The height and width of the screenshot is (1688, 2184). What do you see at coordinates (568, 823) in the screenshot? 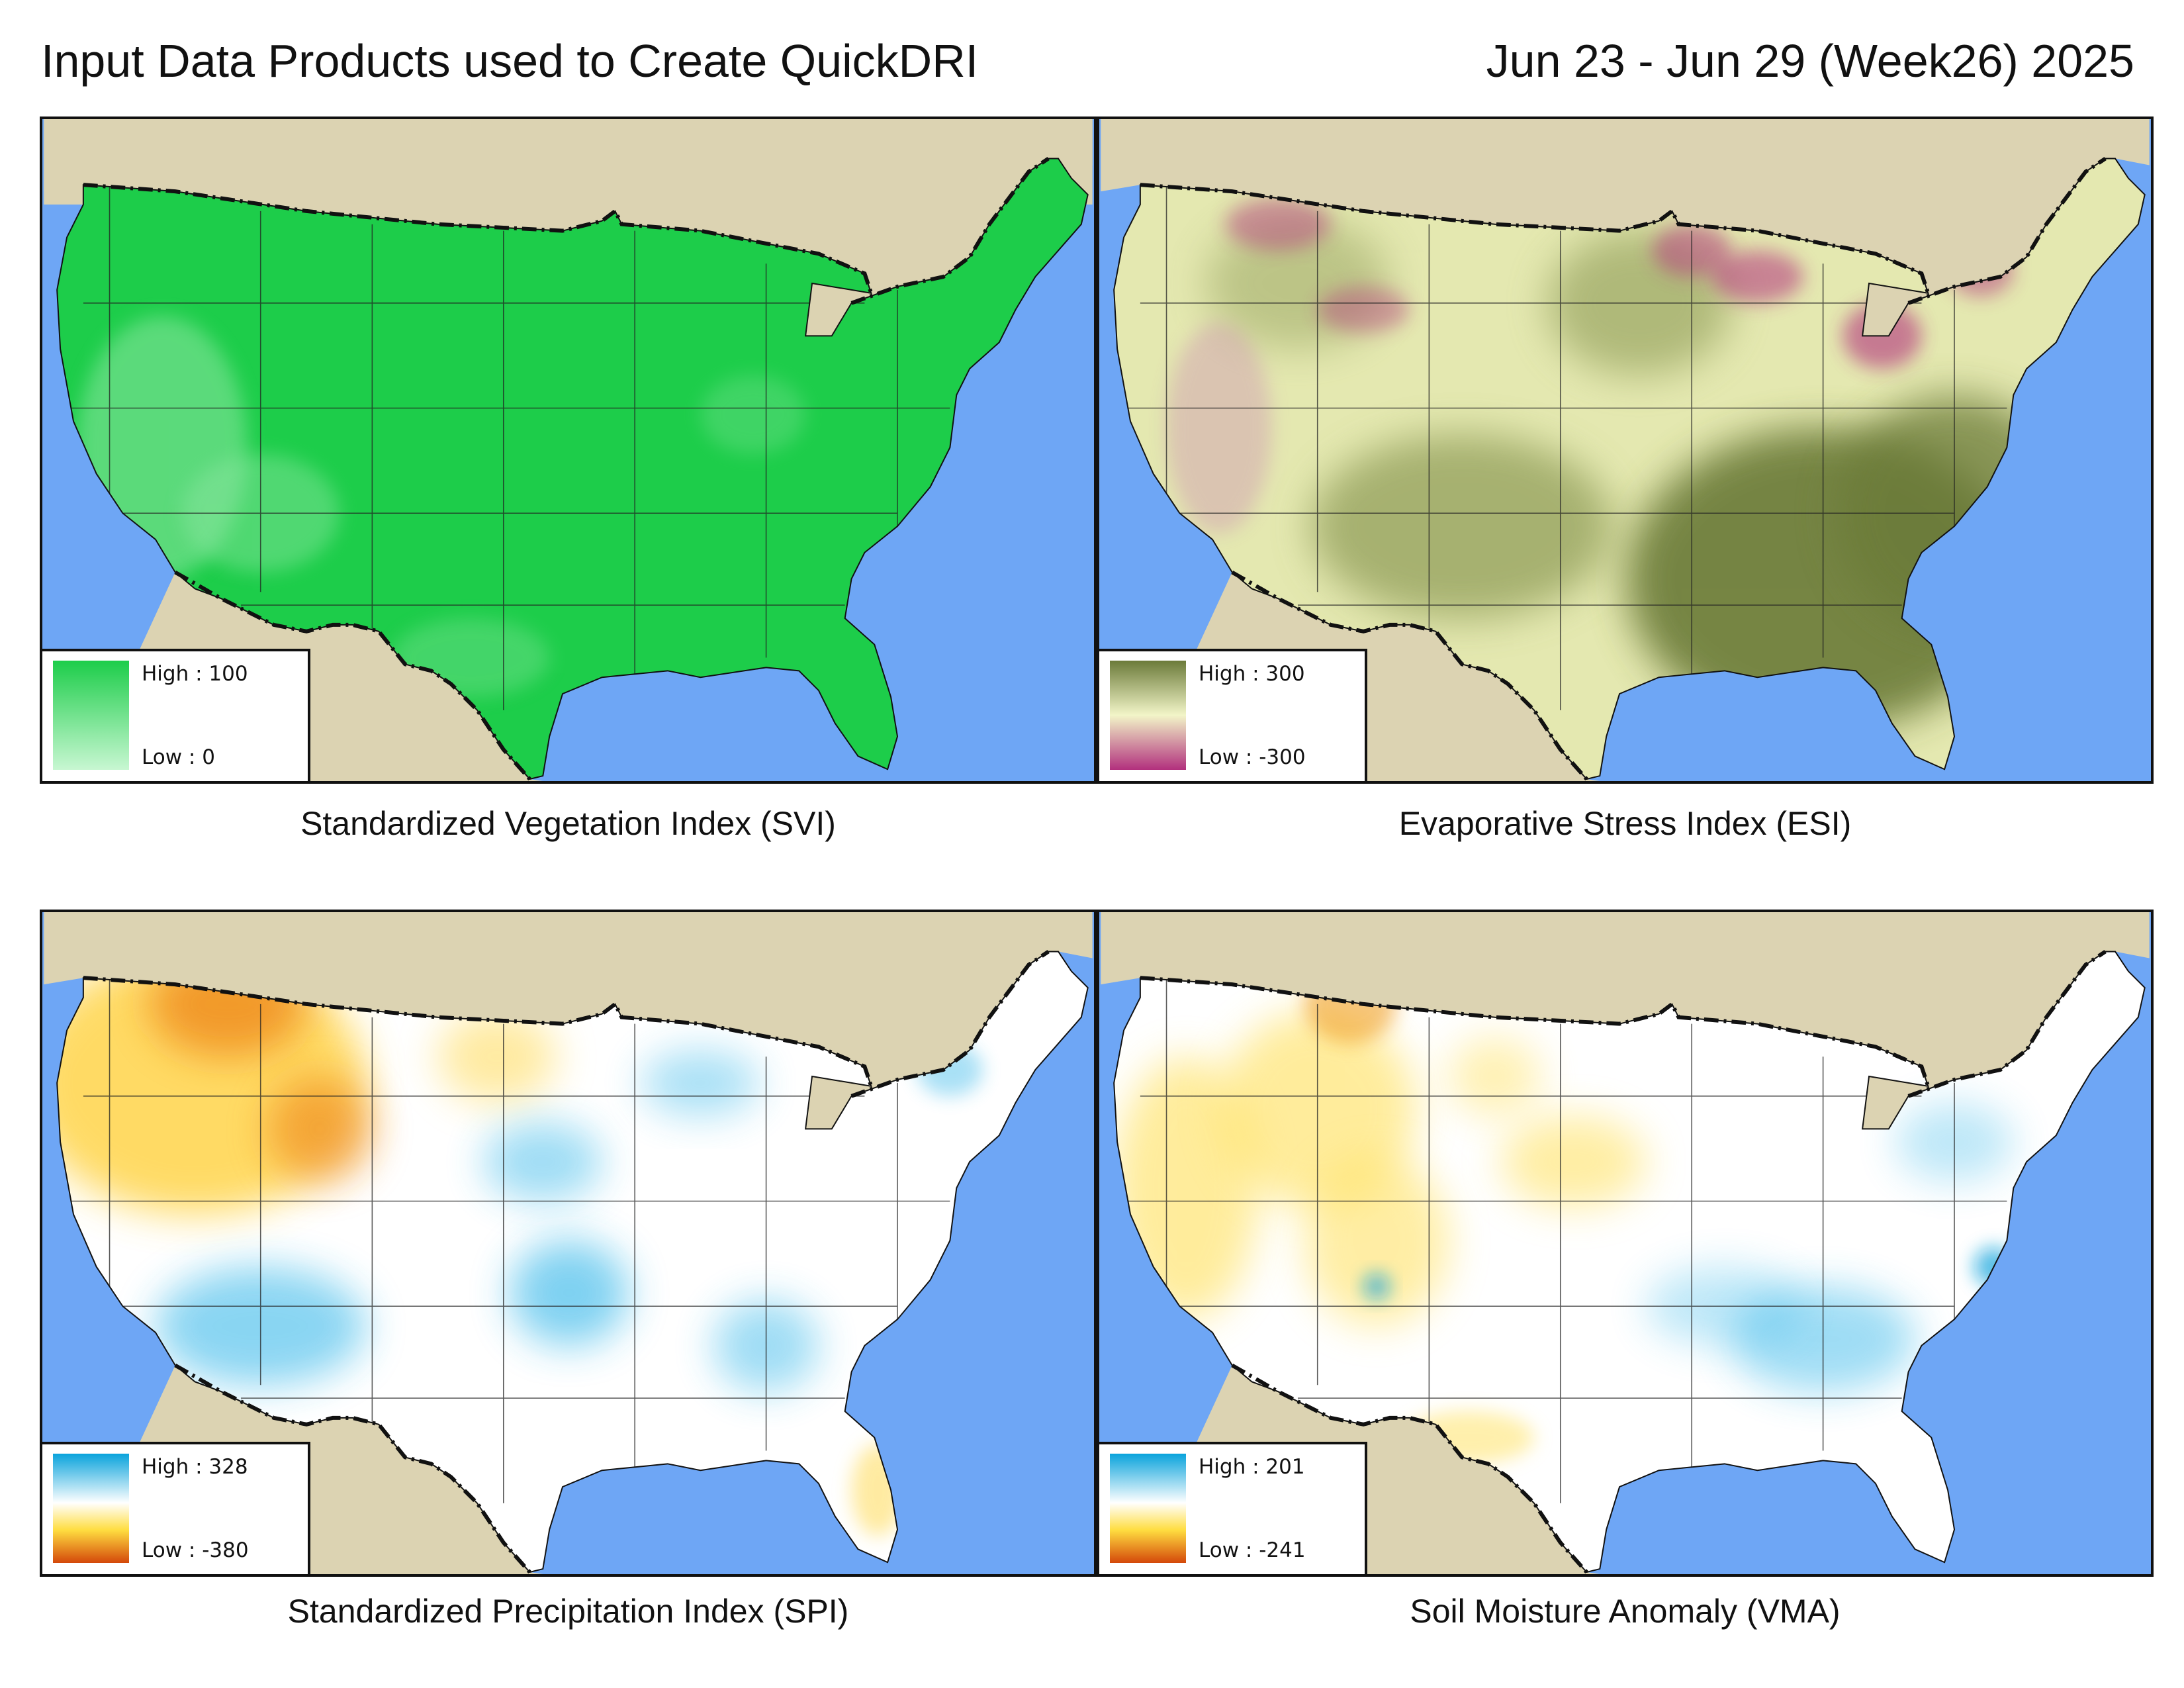
I see `svi-caption: Standardized Vegetation Index (SVI)` at bounding box center [568, 823].